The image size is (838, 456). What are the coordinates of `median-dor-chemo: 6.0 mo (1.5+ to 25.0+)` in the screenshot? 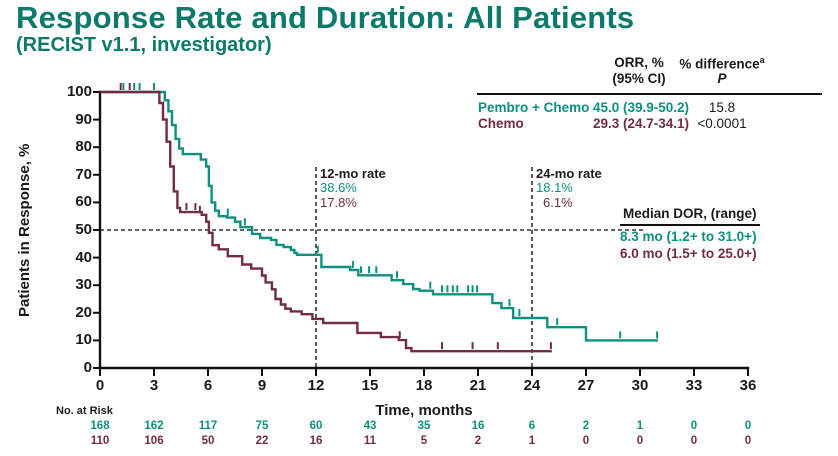 It's located at (688, 254).